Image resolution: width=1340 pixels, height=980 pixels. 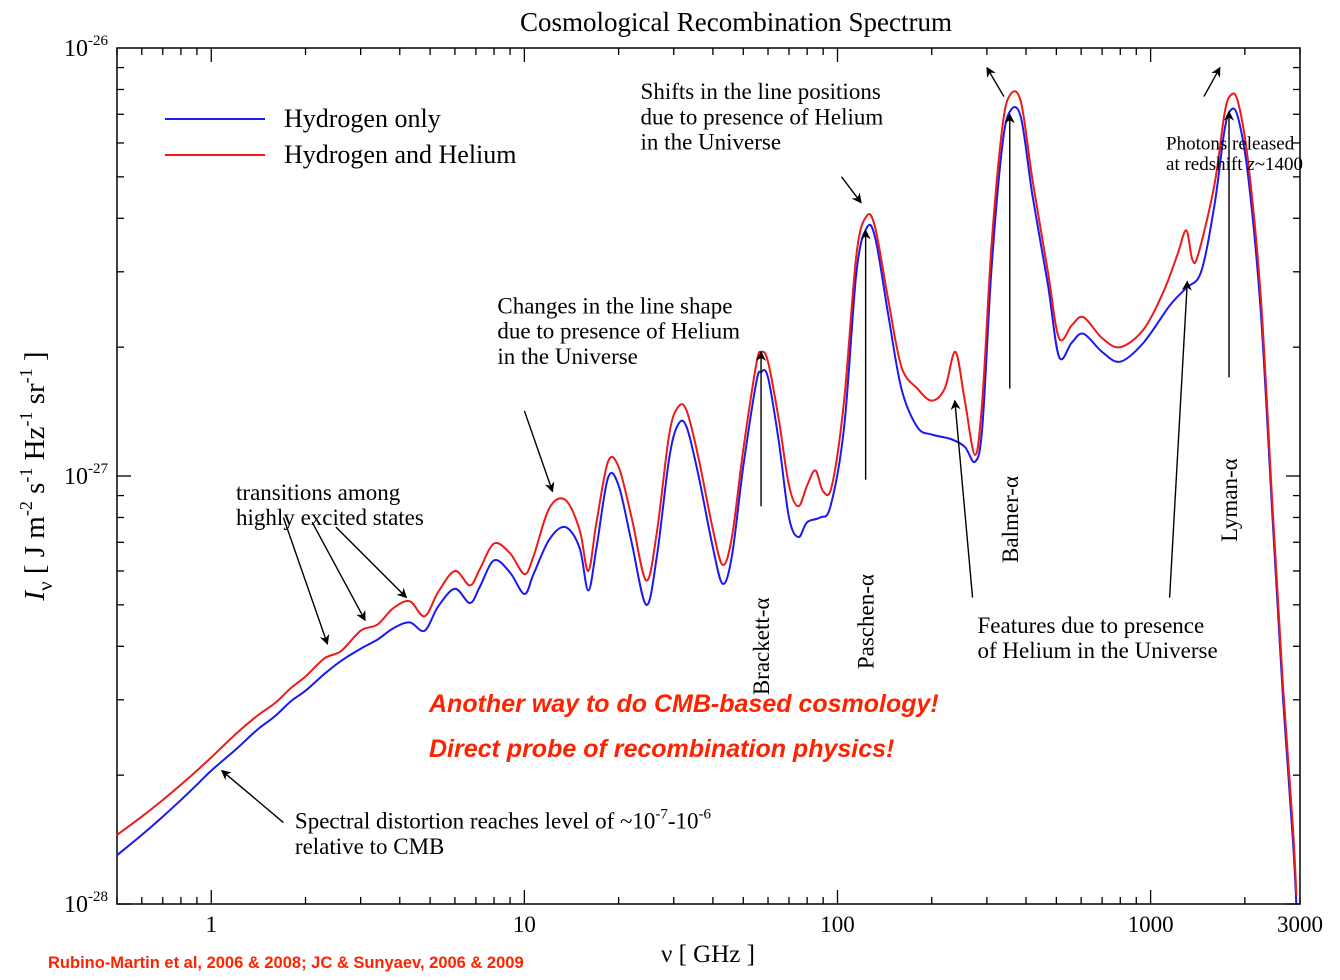 I want to click on annotation-line: relative to CMB, so click(x=369, y=846).